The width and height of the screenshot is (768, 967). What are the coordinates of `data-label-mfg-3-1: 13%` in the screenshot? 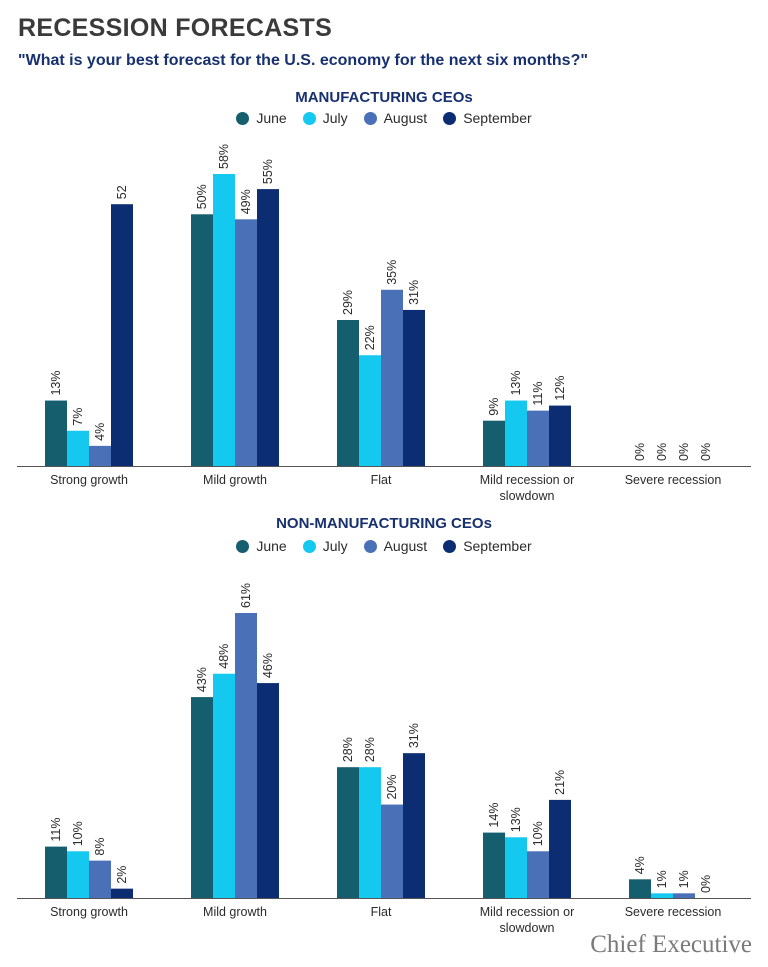 It's located at (516, 383).